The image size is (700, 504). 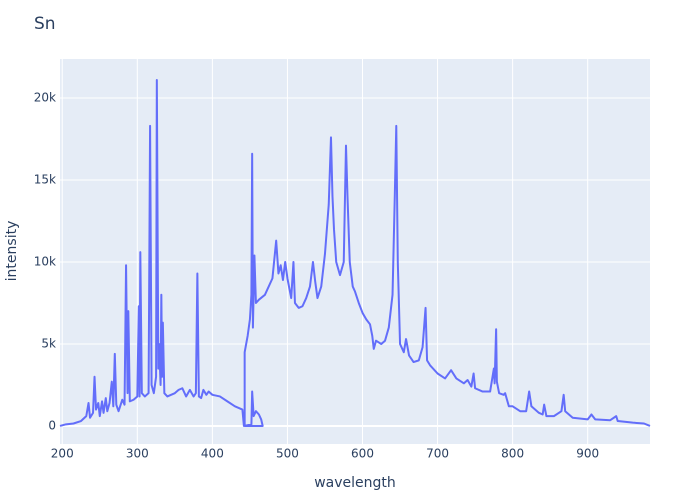 I want to click on y-tick-label: 15k, so click(x=45, y=180).